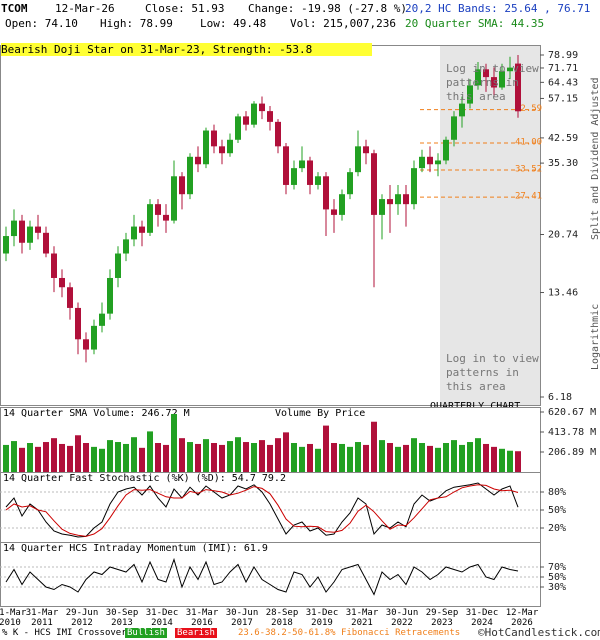 The width and height of the screenshot is (600, 640). I want to click on x-tick-label: 31-Dec 2024, so click(482, 618).